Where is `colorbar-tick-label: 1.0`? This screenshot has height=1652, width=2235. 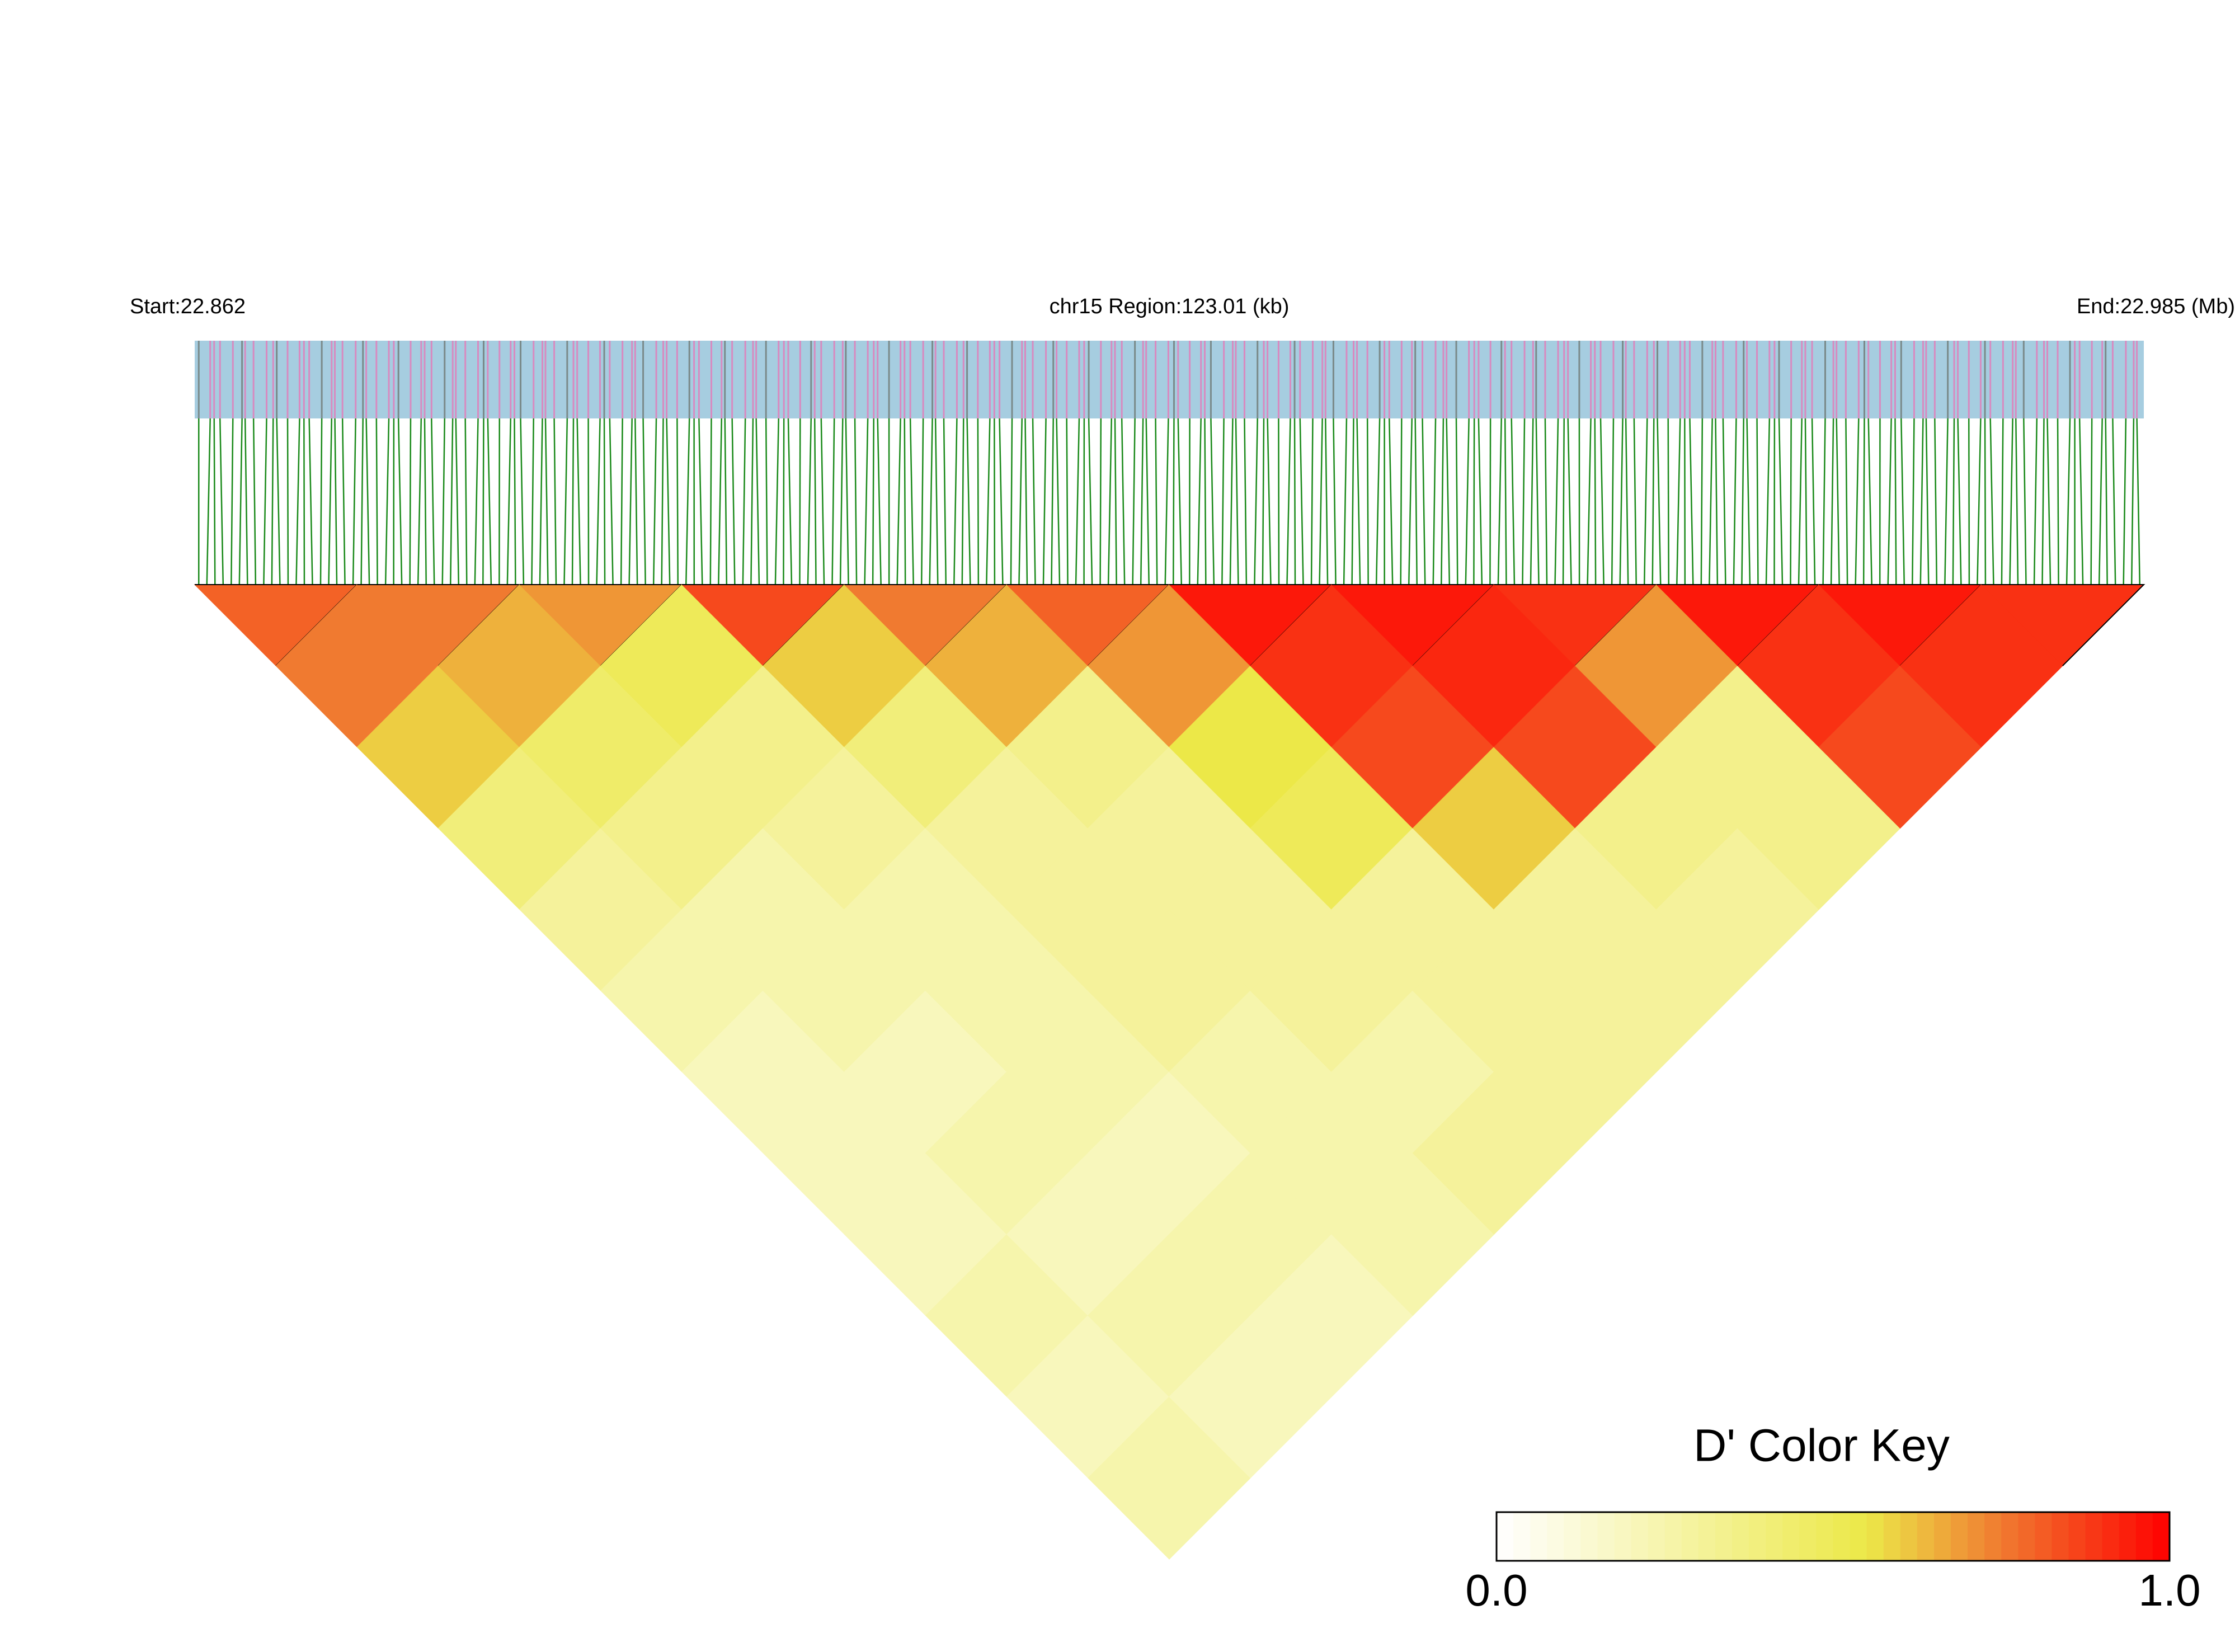
colorbar-tick-label: 1.0 is located at coordinates (2169, 1590).